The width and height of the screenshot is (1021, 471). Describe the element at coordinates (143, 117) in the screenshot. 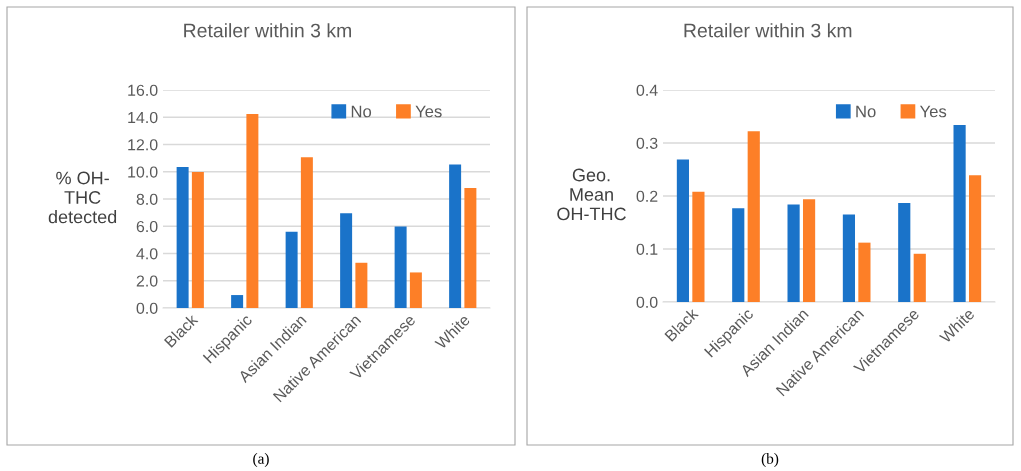

I see `y-tick-label: 14.0` at that location.